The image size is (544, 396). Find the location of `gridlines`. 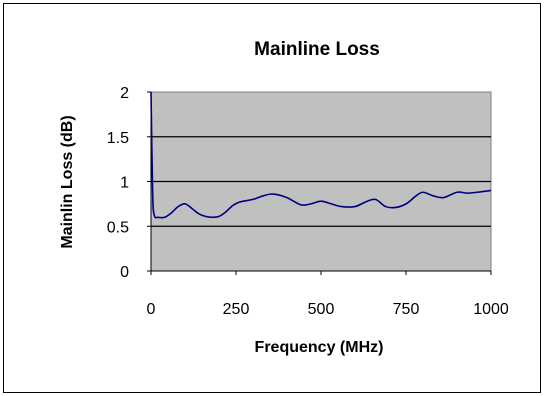

gridlines is located at coordinates (321, 181).